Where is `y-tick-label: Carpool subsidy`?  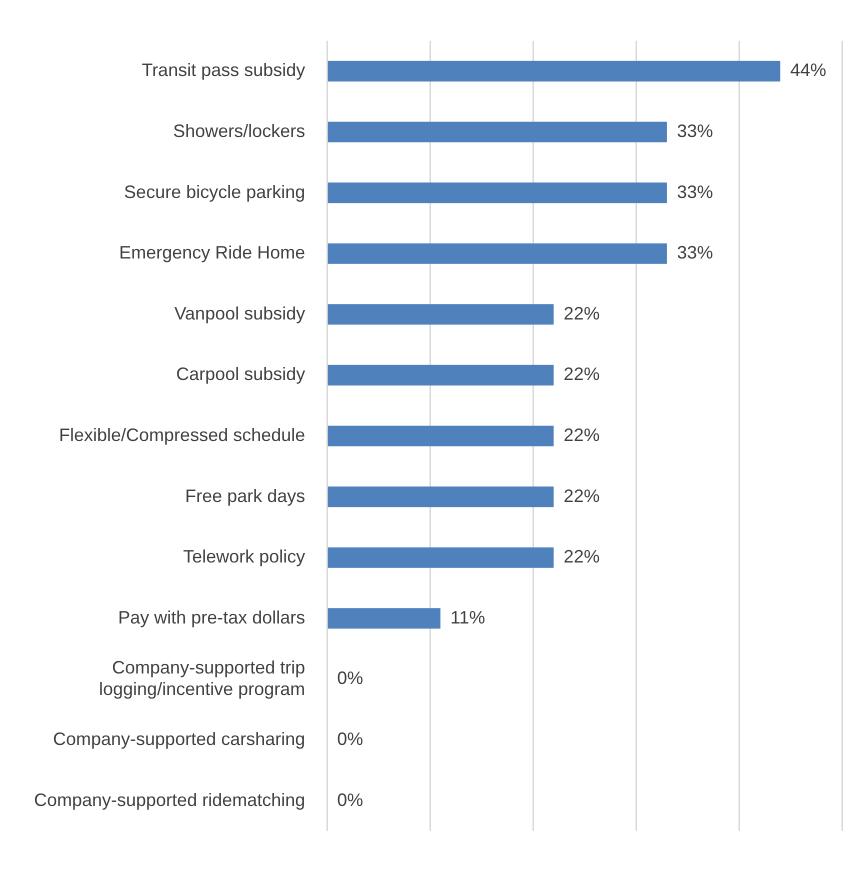 y-tick-label: Carpool subsidy is located at coordinates (241, 374).